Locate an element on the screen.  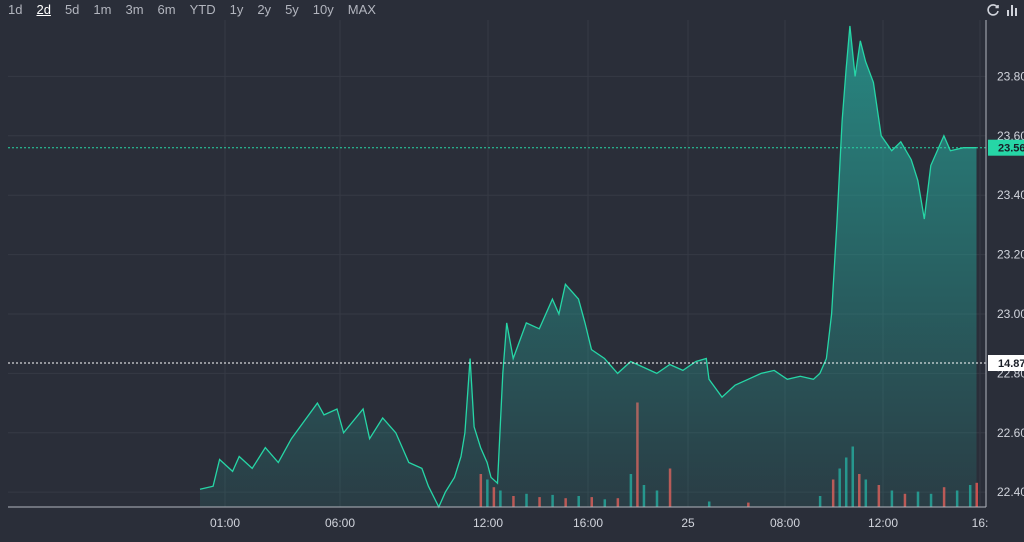
x-tick-label: 01:00 is located at coordinates (225, 523).